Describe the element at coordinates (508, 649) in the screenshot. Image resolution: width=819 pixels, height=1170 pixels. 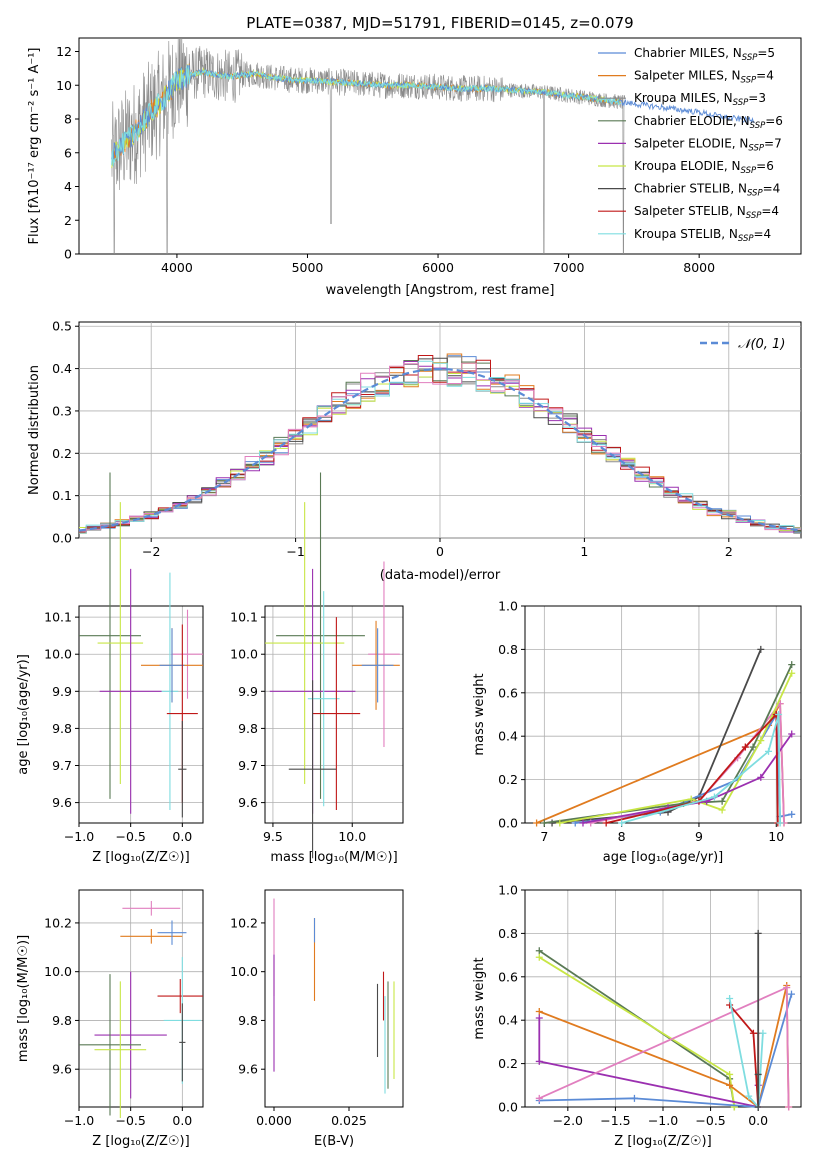
I see `y-tick-label: 0.8` at that location.